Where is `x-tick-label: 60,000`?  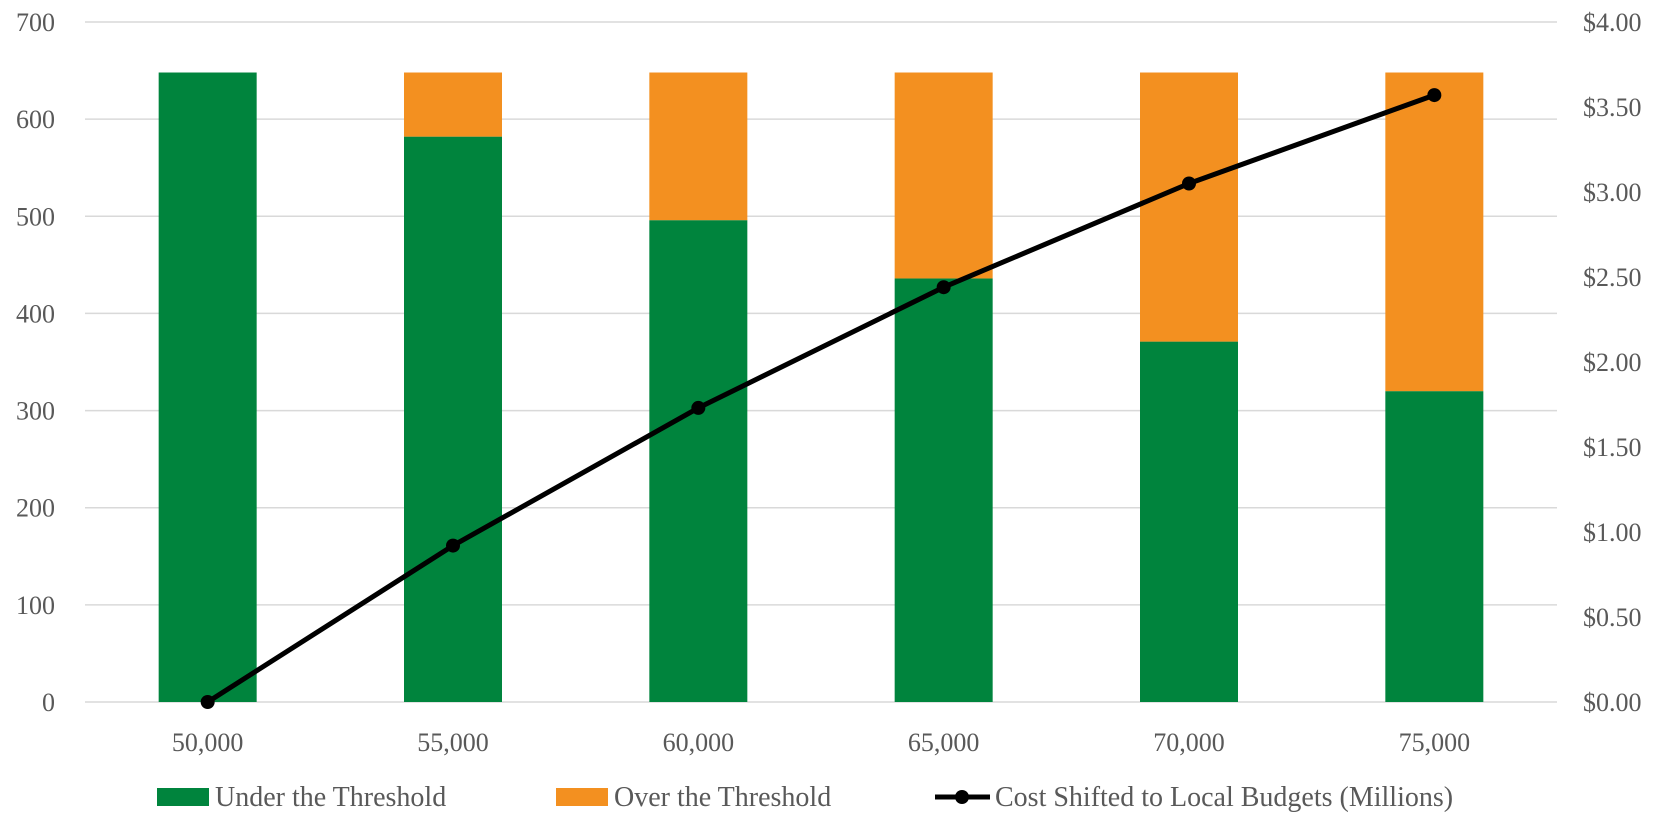
x-tick-label: 60,000 is located at coordinates (699, 742).